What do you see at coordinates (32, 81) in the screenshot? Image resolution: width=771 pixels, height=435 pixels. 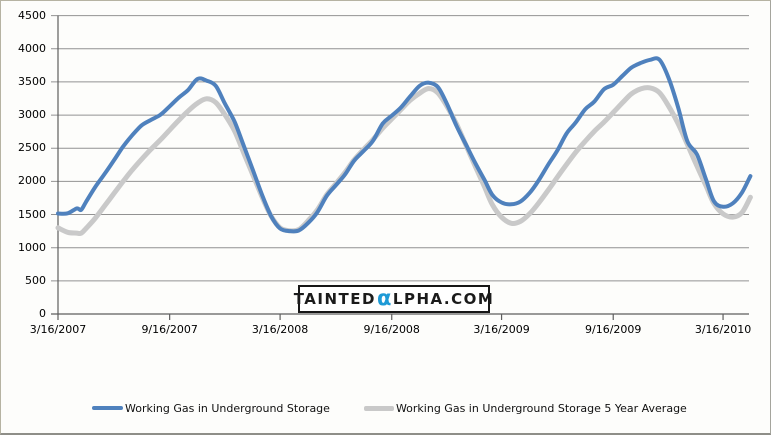 I see `y-axis-tick-label: 3500` at bounding box center [32, 81].